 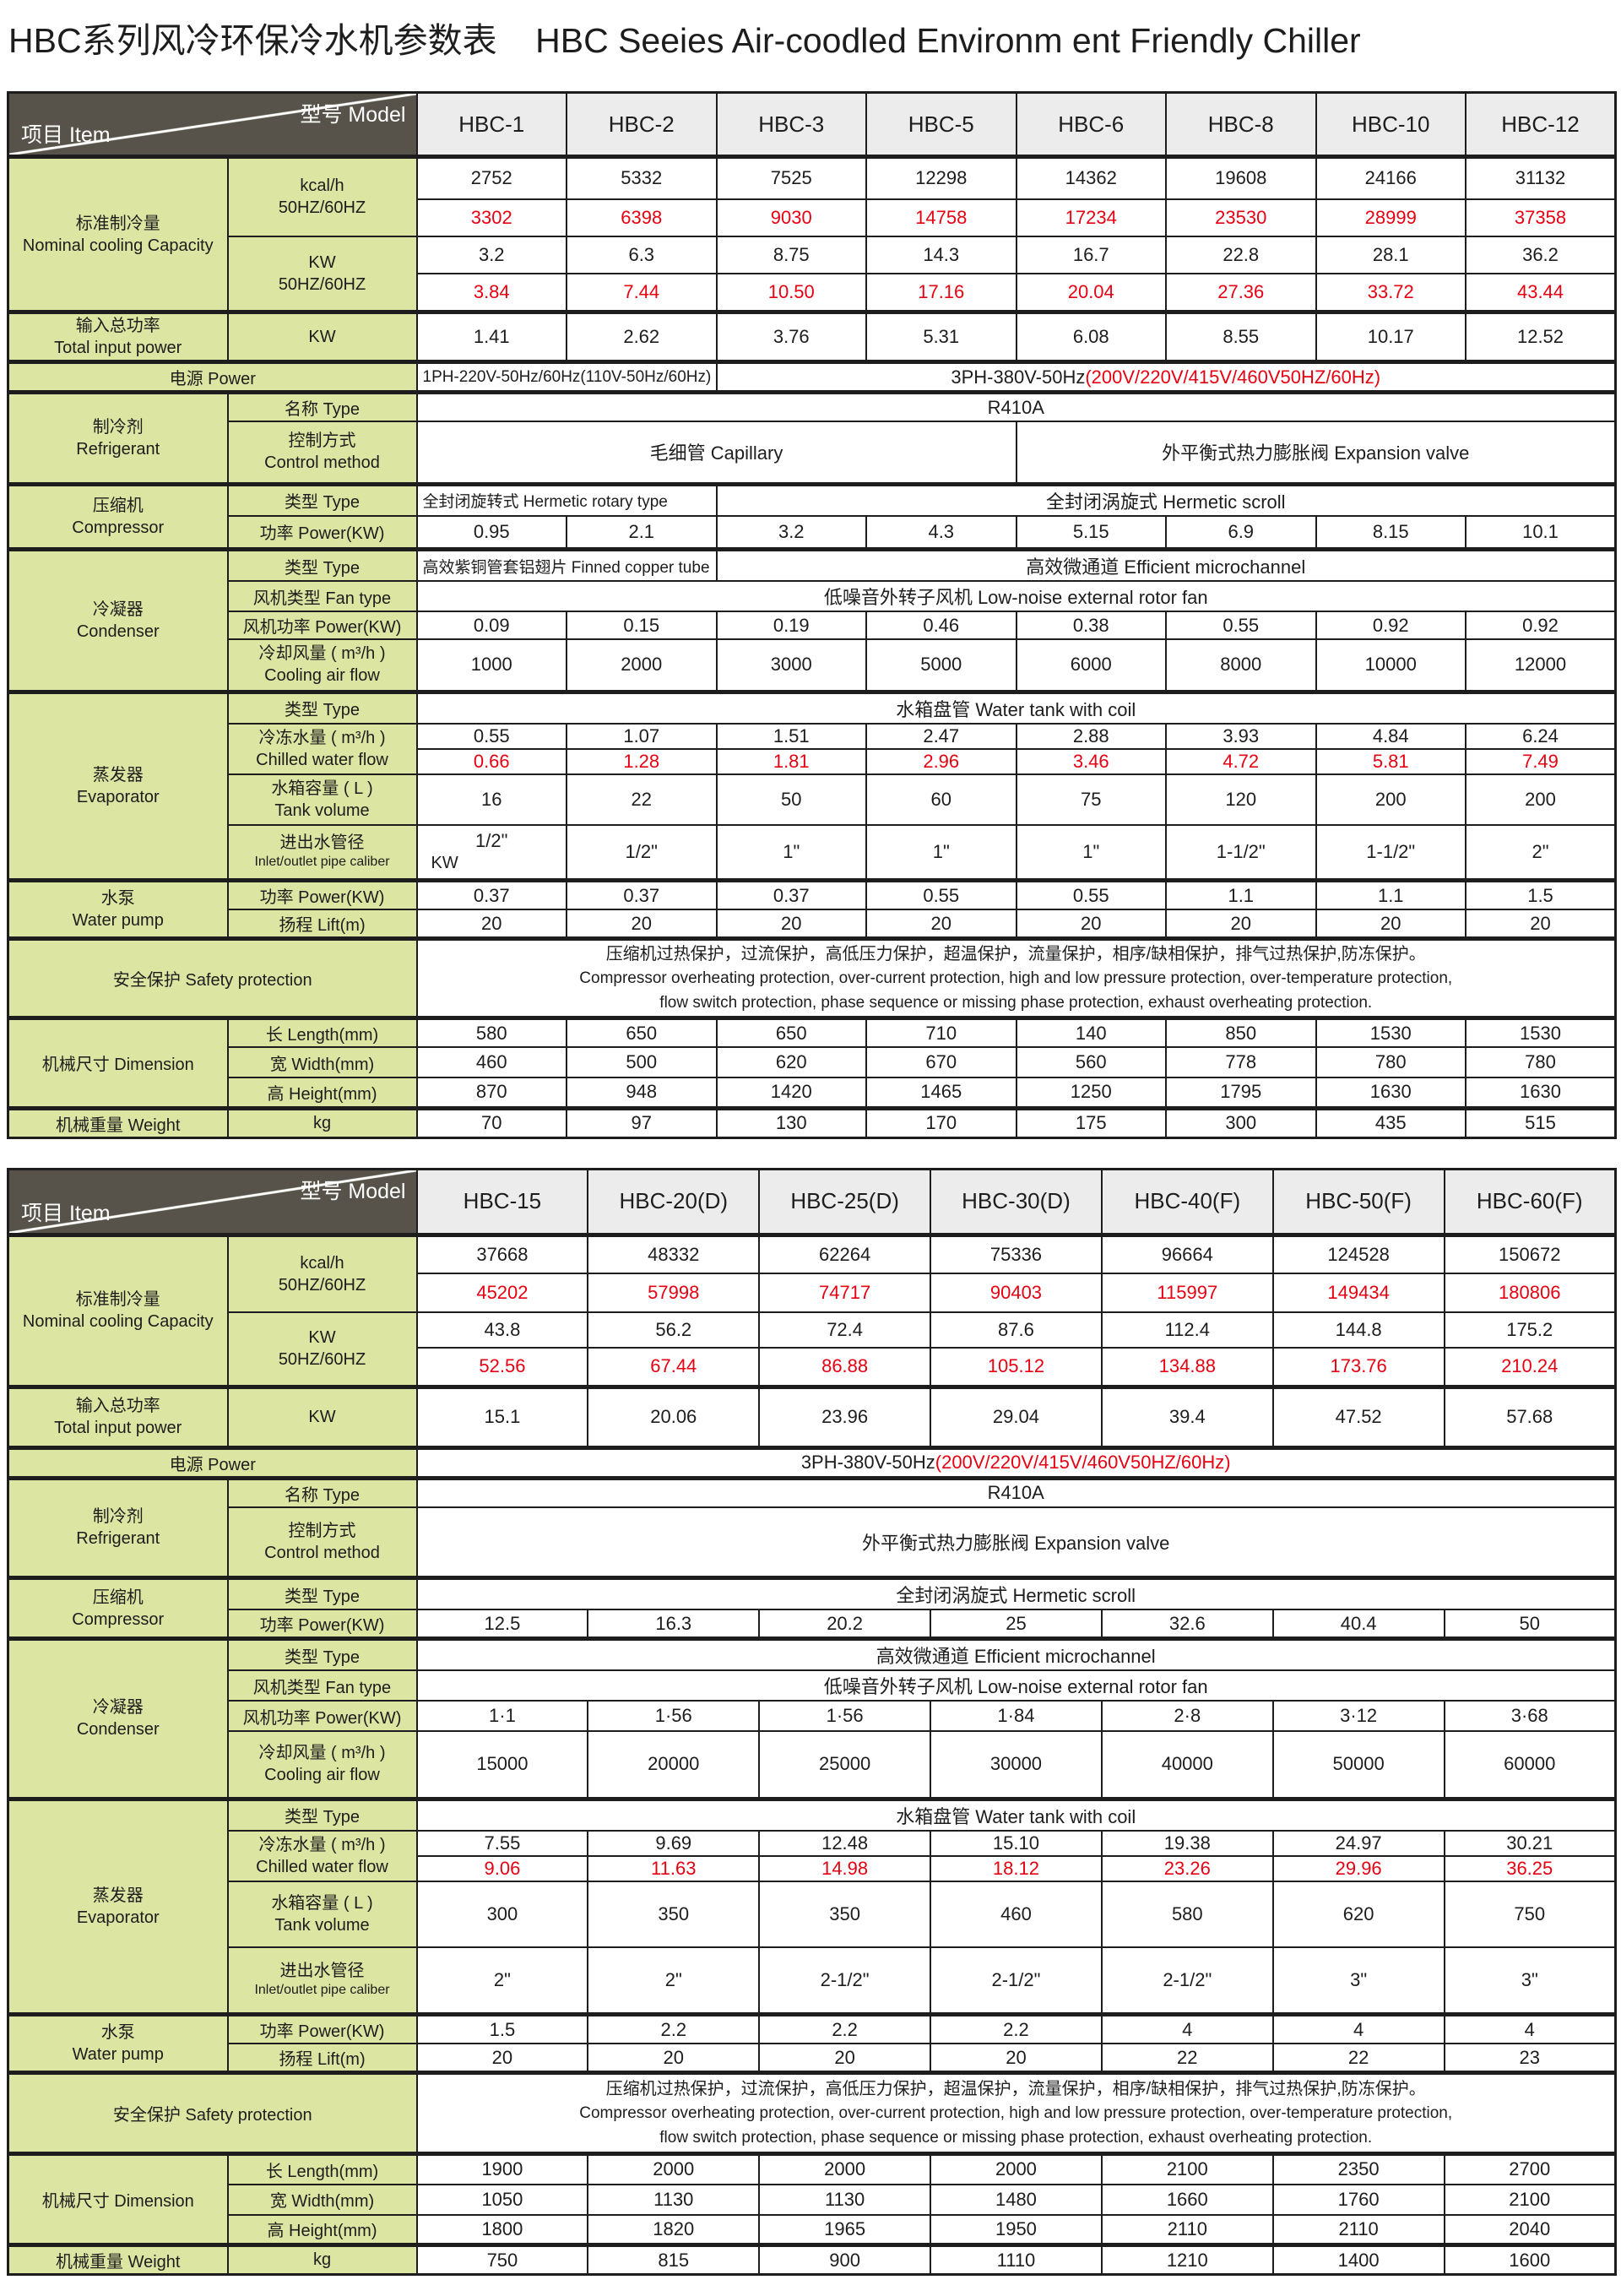 What do you see at coordinates (118, 245) in the screenshot?
I see `text-line: Nominal cooling Capacity` at bounding box center [118, 245].